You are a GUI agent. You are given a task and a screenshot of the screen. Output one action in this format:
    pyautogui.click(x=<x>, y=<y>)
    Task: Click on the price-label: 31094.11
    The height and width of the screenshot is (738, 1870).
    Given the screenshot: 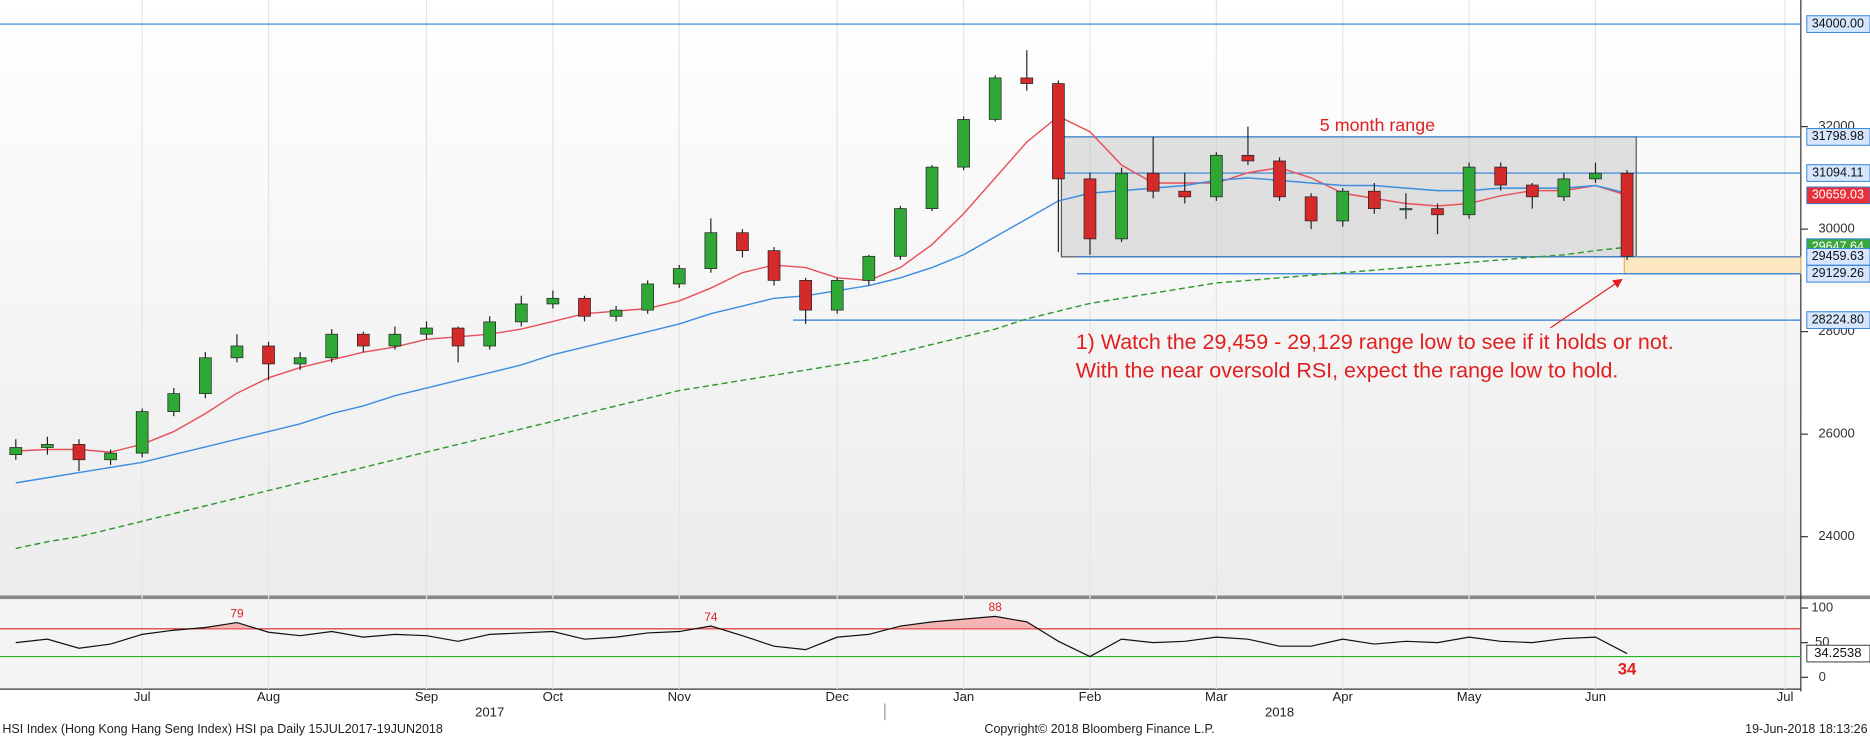 What is the action you would take?
    pyautogui.click(x=1837, y=172)
    